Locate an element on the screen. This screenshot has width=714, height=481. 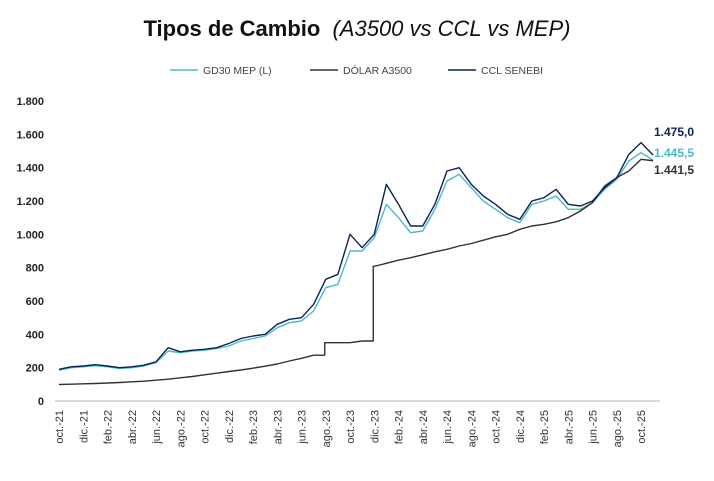
y-tick-label: 800 is located at coordinates (35, 269).